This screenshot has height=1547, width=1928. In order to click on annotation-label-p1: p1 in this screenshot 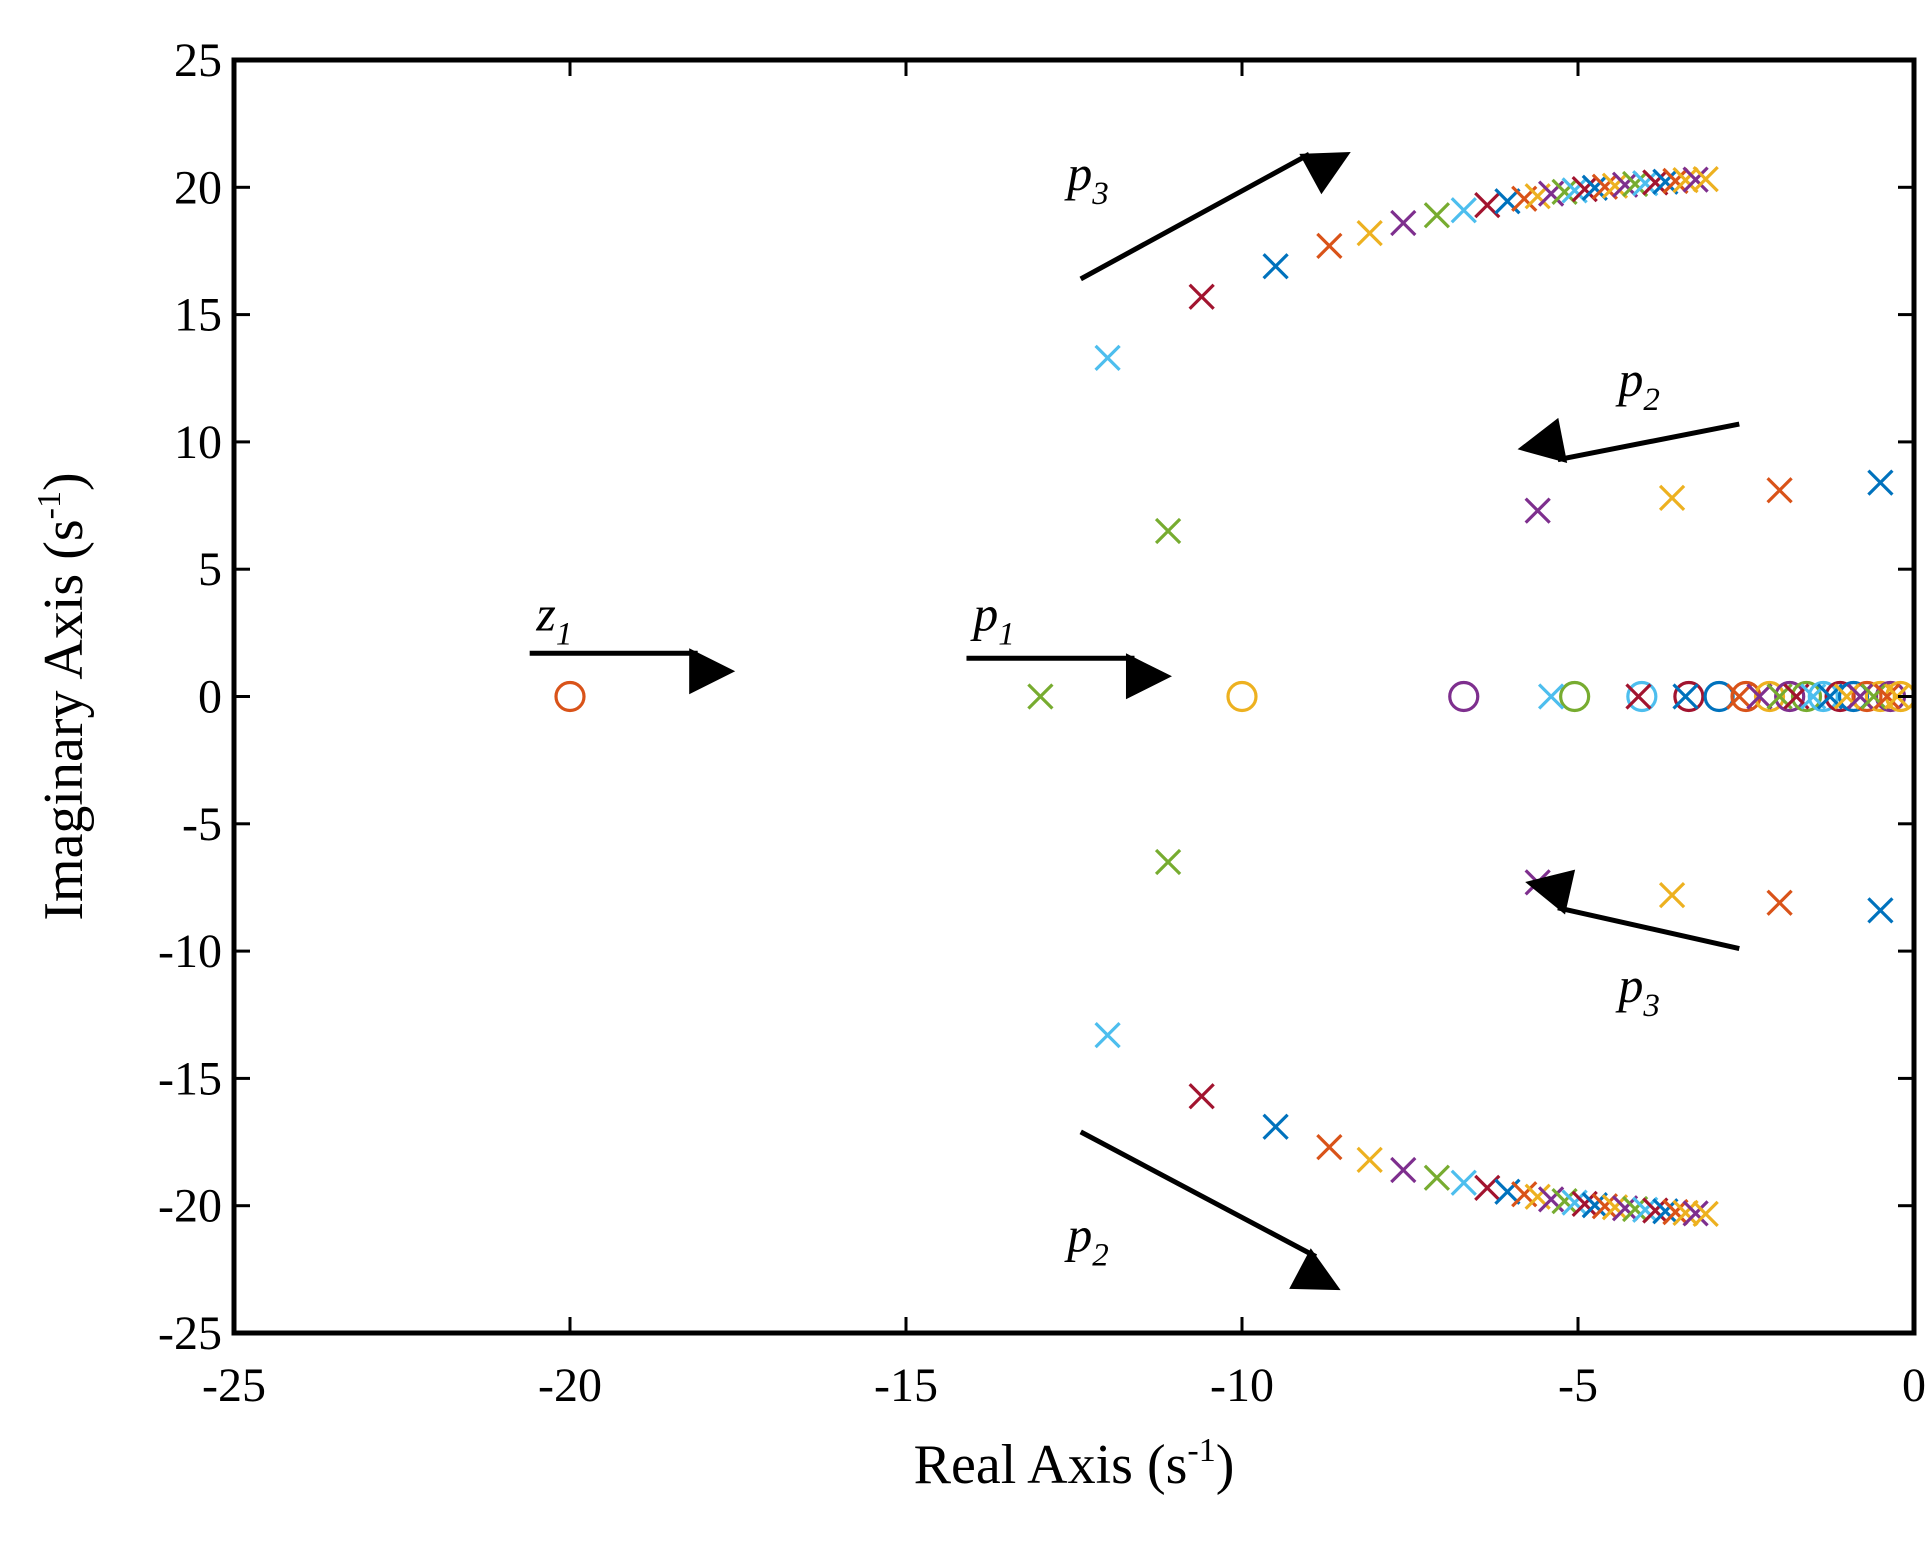, I will do `click(992, 618)`.